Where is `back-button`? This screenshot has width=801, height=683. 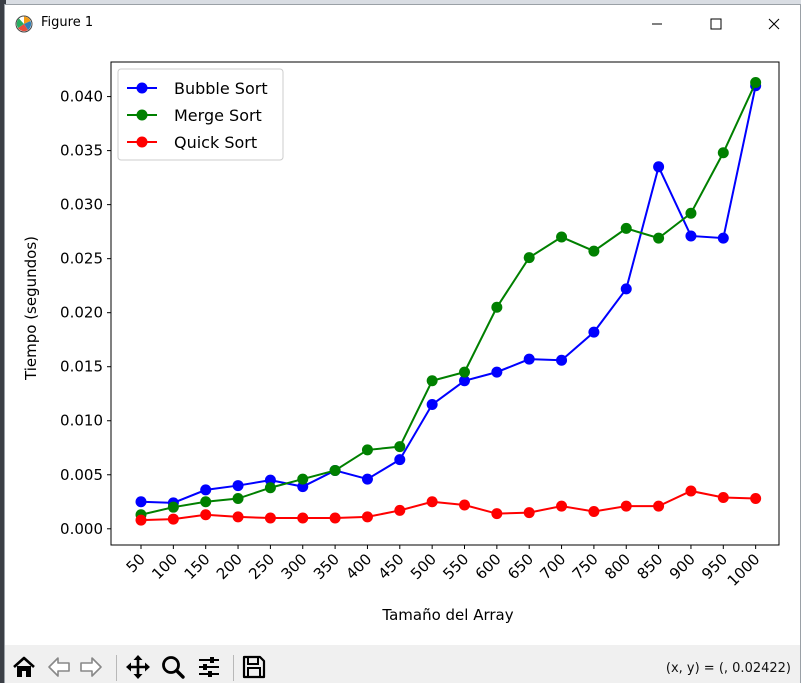
back-button is located at coordinates (59, 667).